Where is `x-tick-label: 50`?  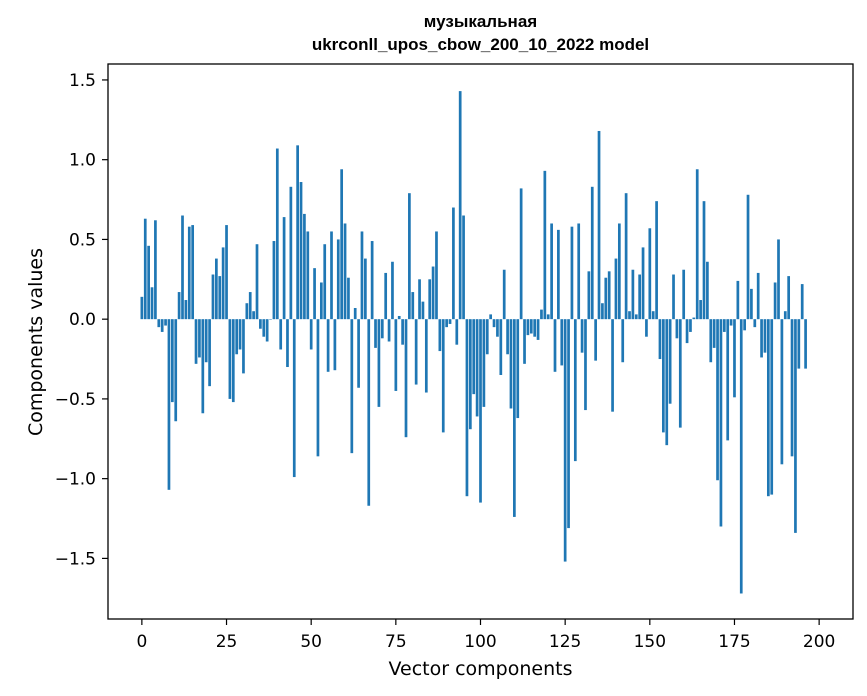
x-tick-label: 50 is located at coordinates (311, 642).